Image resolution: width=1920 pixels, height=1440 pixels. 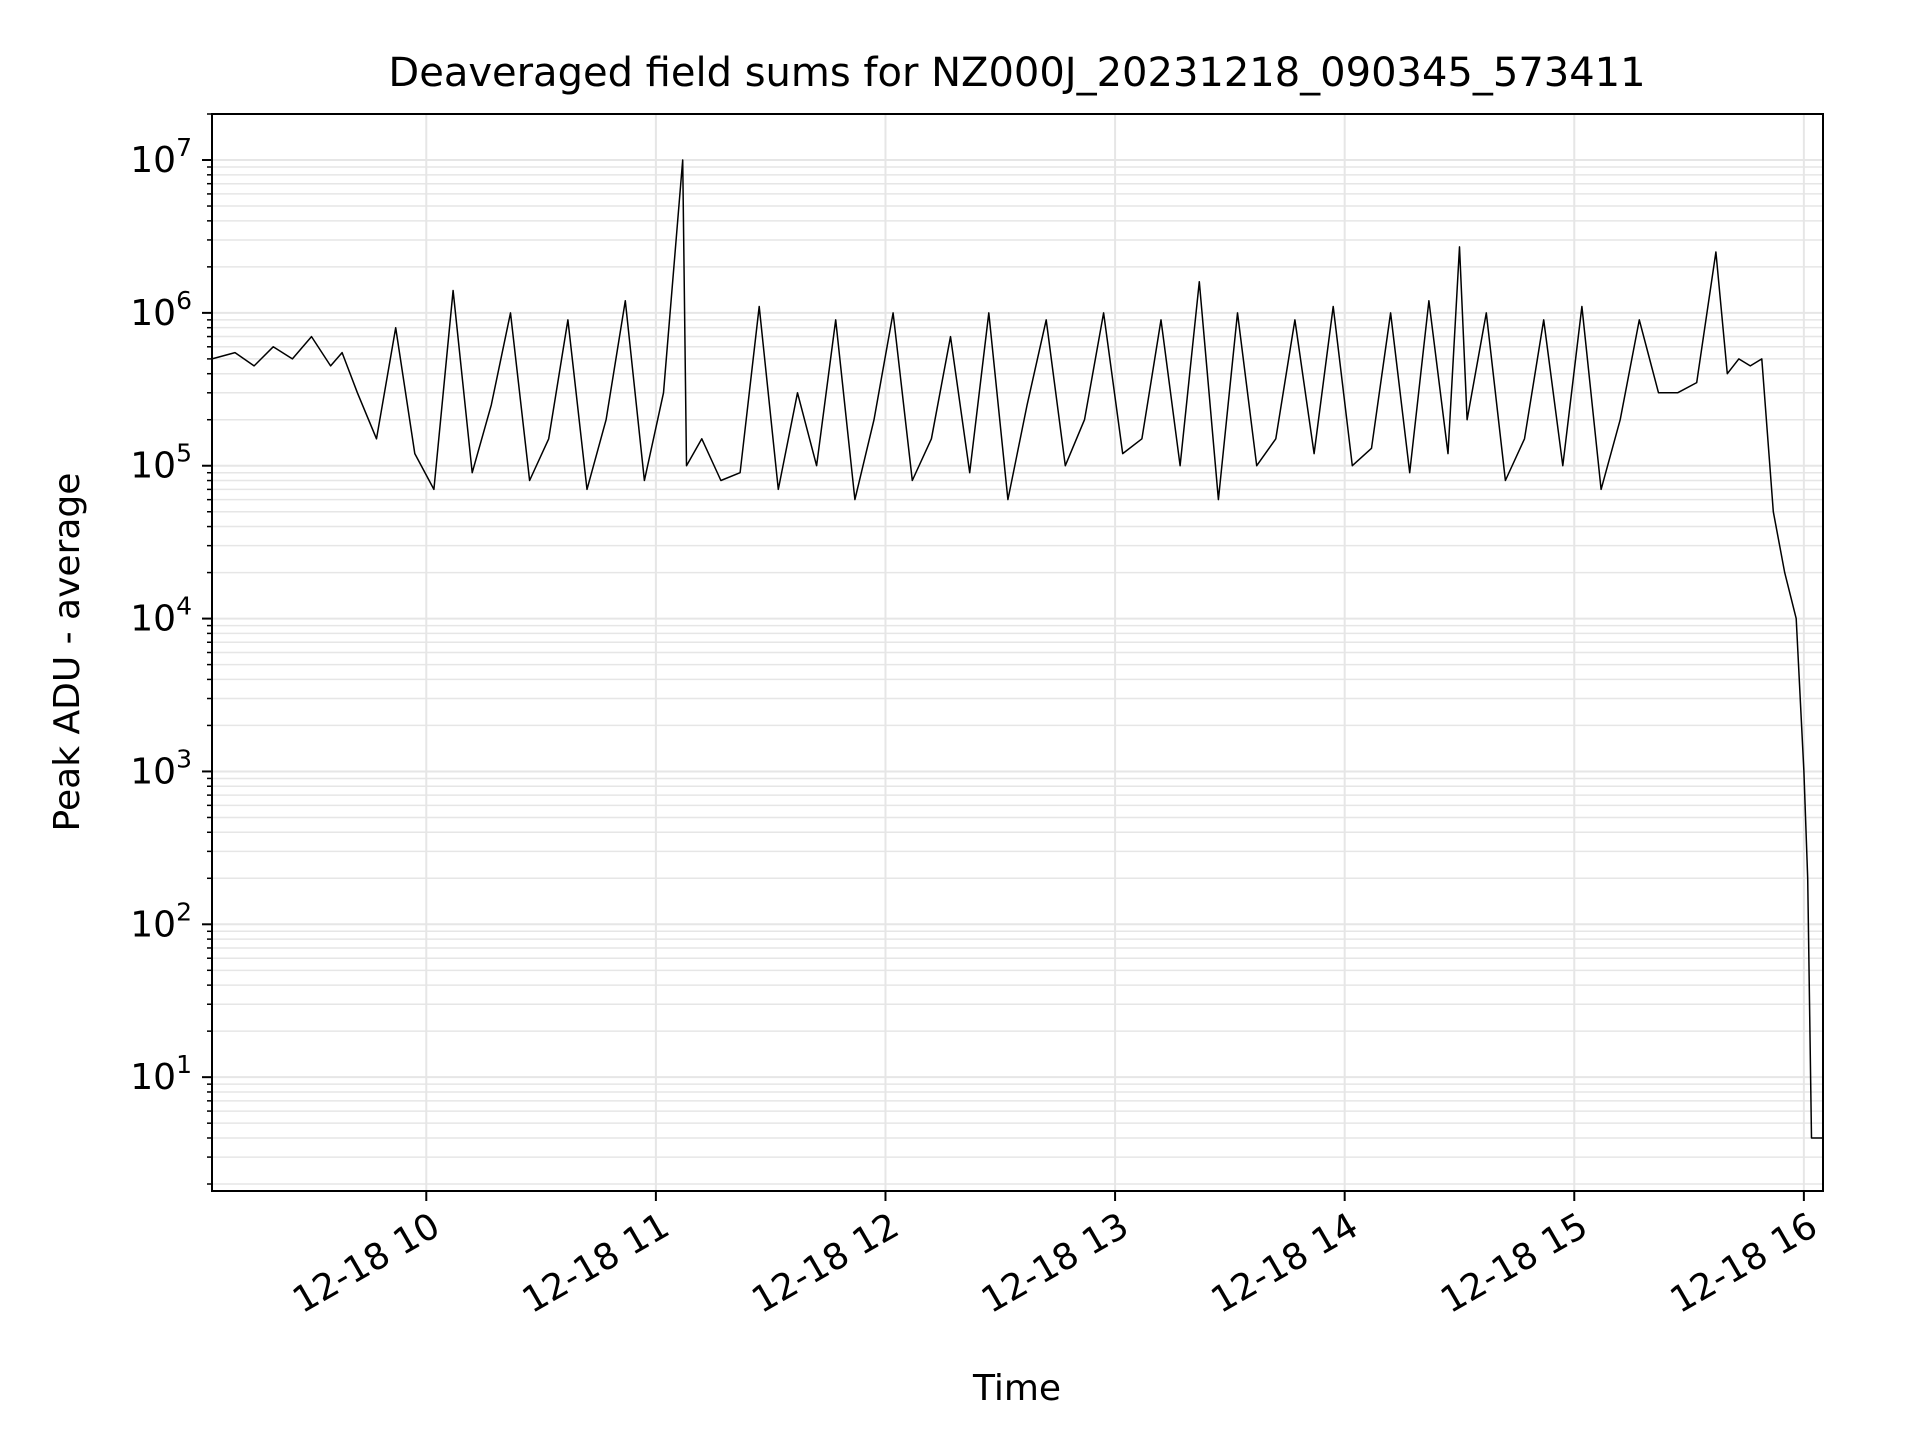 I want to click on y-tick-label-exponent: 2, so click(x=184, y=911).